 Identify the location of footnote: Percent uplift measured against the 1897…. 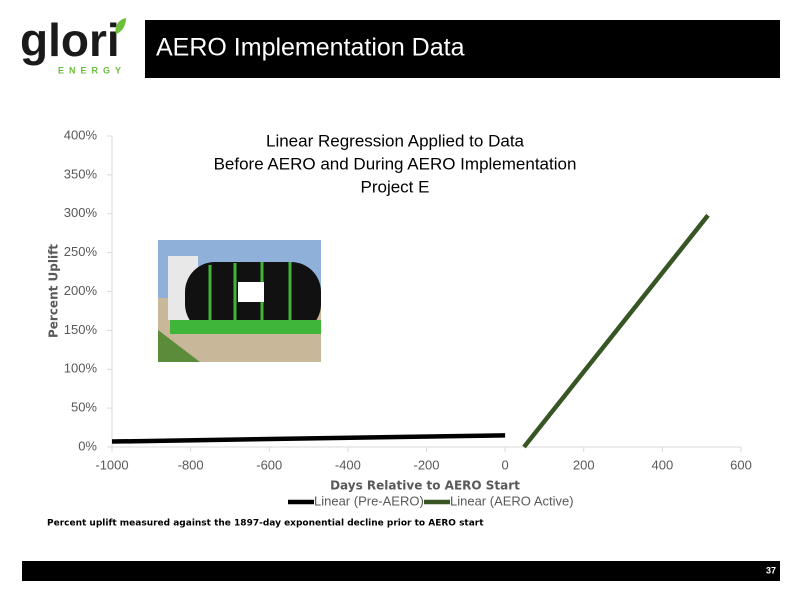
(265, 524).